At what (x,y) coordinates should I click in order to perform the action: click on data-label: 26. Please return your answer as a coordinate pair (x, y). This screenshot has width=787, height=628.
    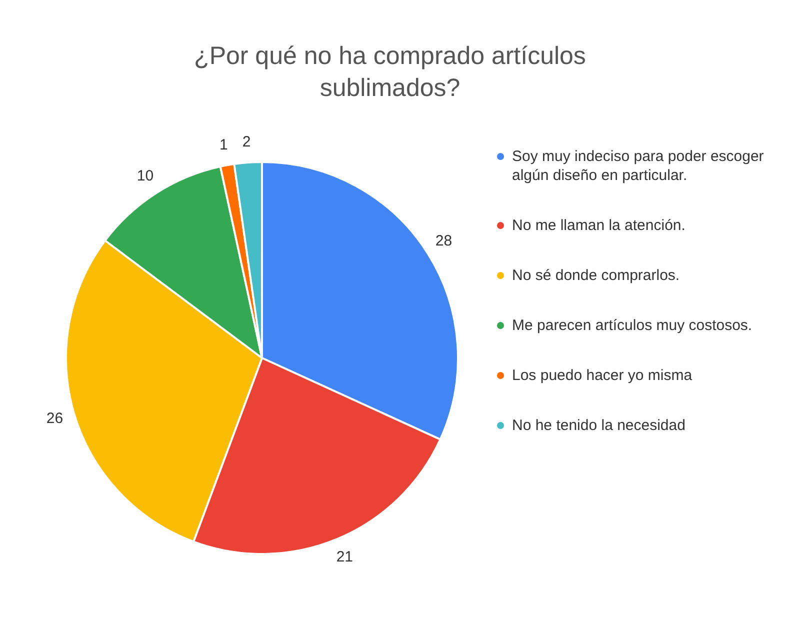
    Looking at the image, I should click on (55, 418).